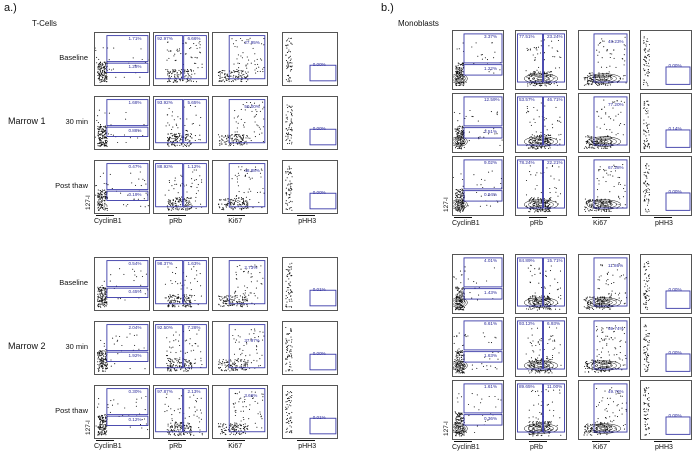 The width and height of the screenshot is (700, 464). What do you see at coordinates (135, 264) in the screenshot?
I see `gate-percentage: 0.54%` at bounding box center [135, 264].